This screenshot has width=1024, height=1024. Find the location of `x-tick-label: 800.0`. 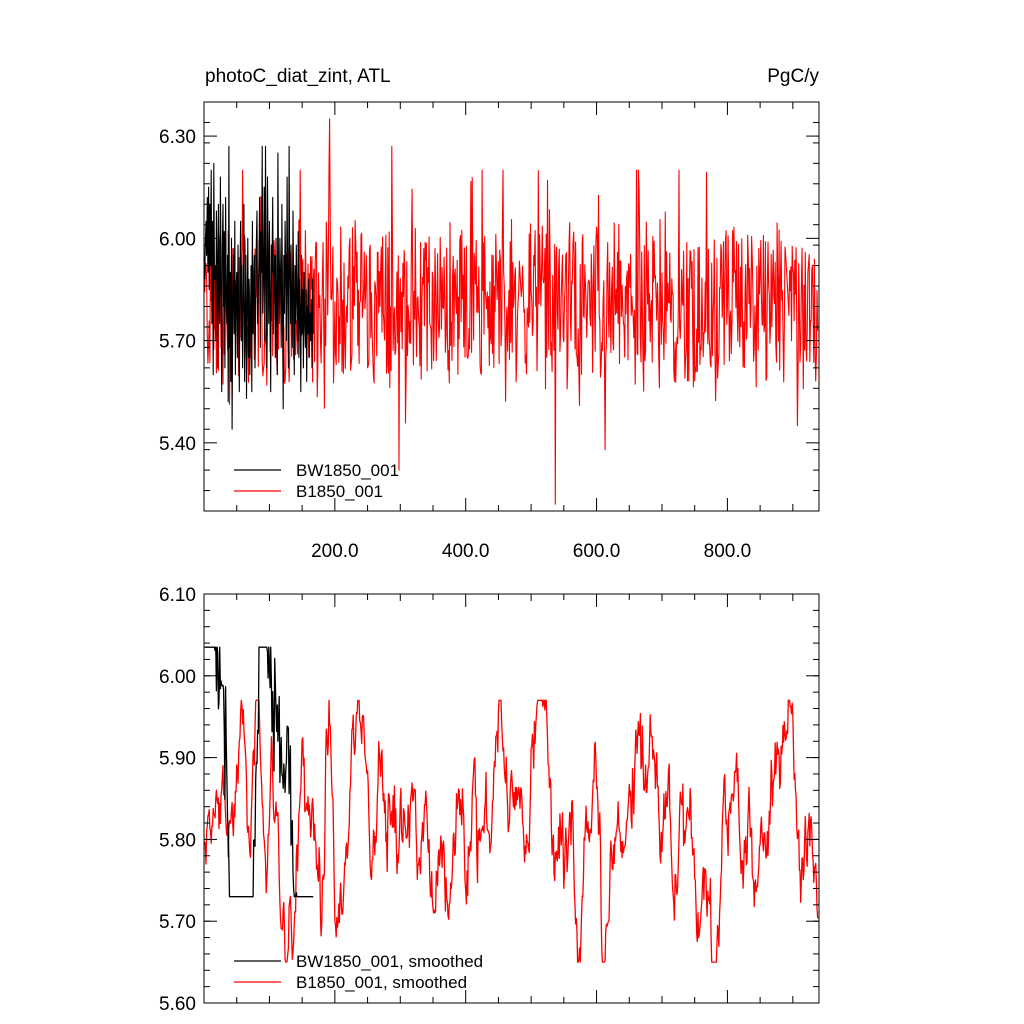

x-tick-label: 800.0 is located at coordinates (728, 551).